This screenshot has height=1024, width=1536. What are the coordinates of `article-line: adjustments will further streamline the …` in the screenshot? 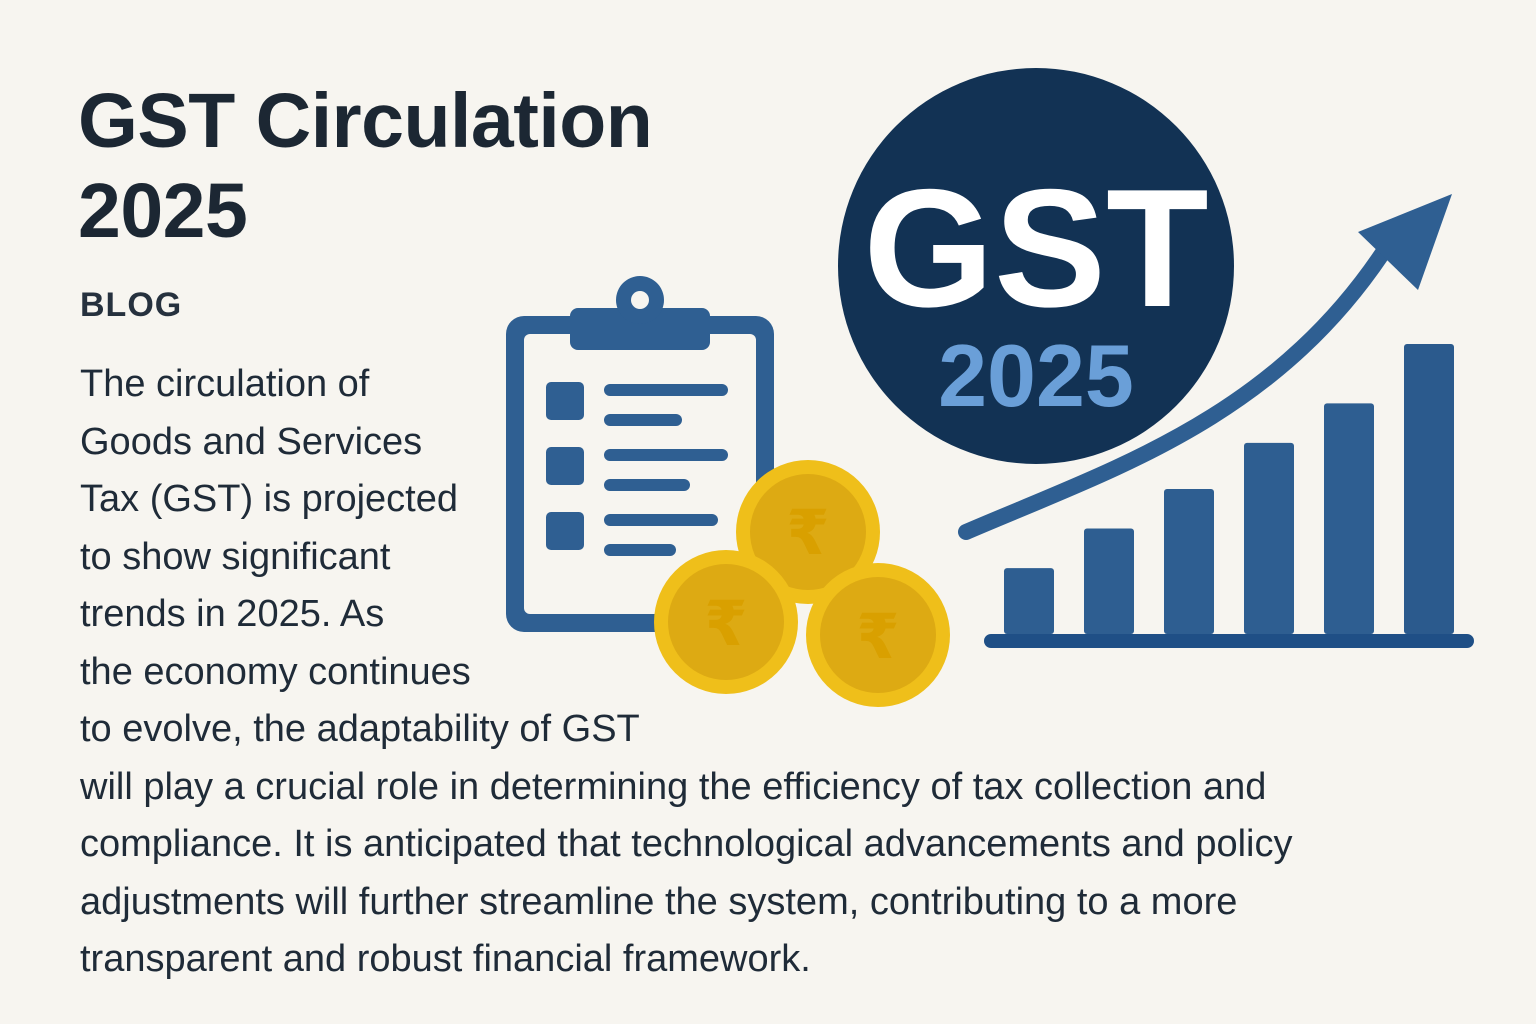 It's located at (659, 901).